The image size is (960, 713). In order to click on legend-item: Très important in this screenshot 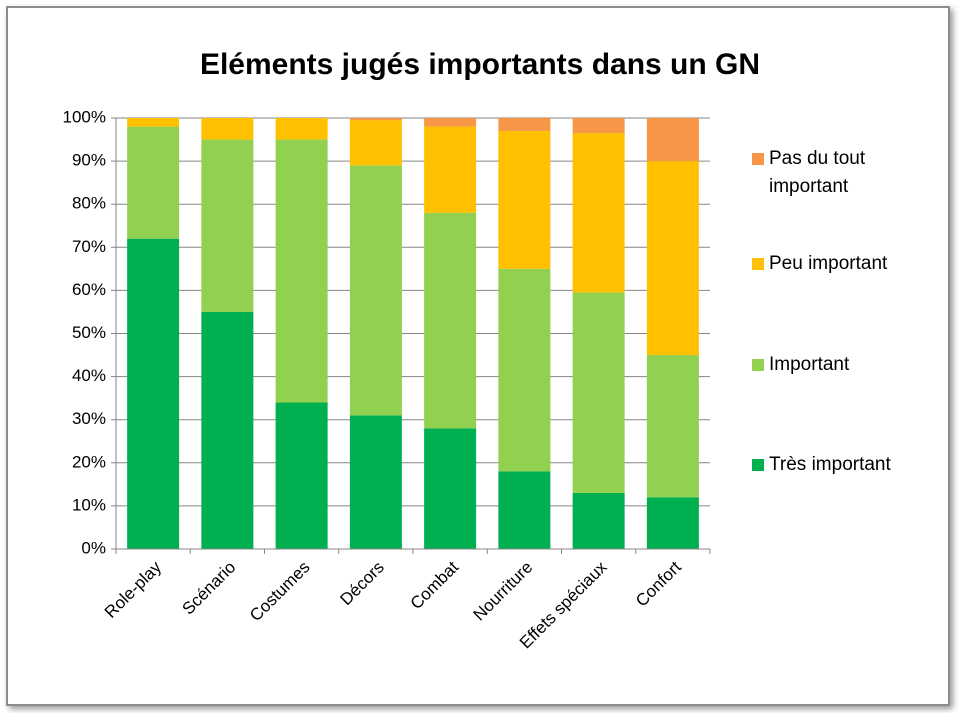, I will do `click(839, 465)`.